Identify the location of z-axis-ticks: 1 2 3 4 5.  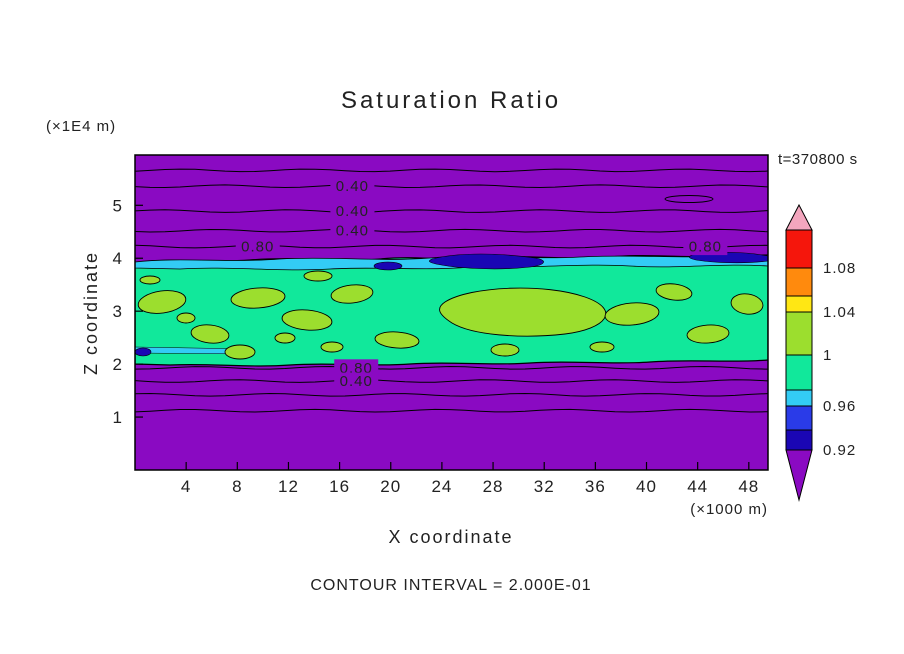
(128, 311).